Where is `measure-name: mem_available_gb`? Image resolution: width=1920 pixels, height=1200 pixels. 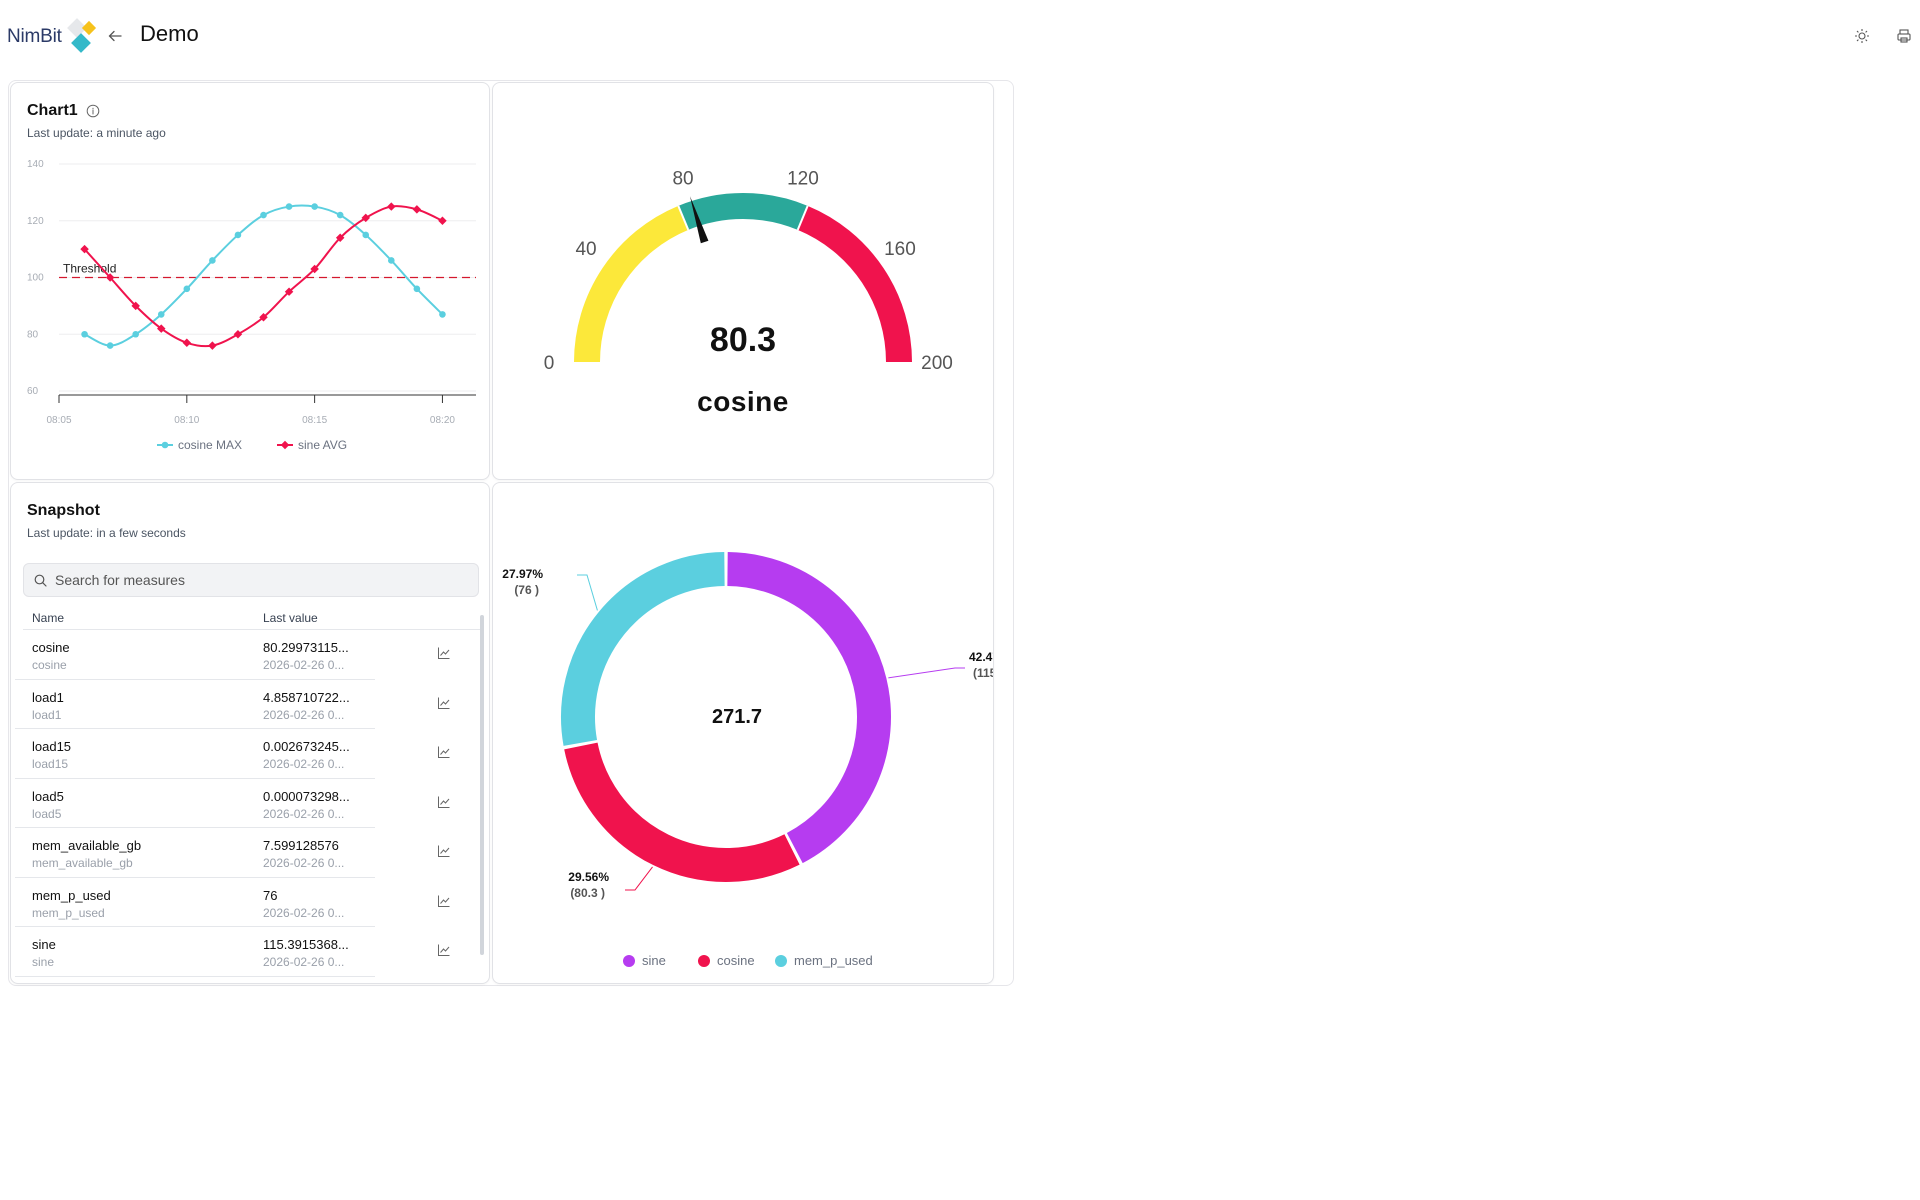 measure-name: mem_available_gb is located at coordinates (87, 845).